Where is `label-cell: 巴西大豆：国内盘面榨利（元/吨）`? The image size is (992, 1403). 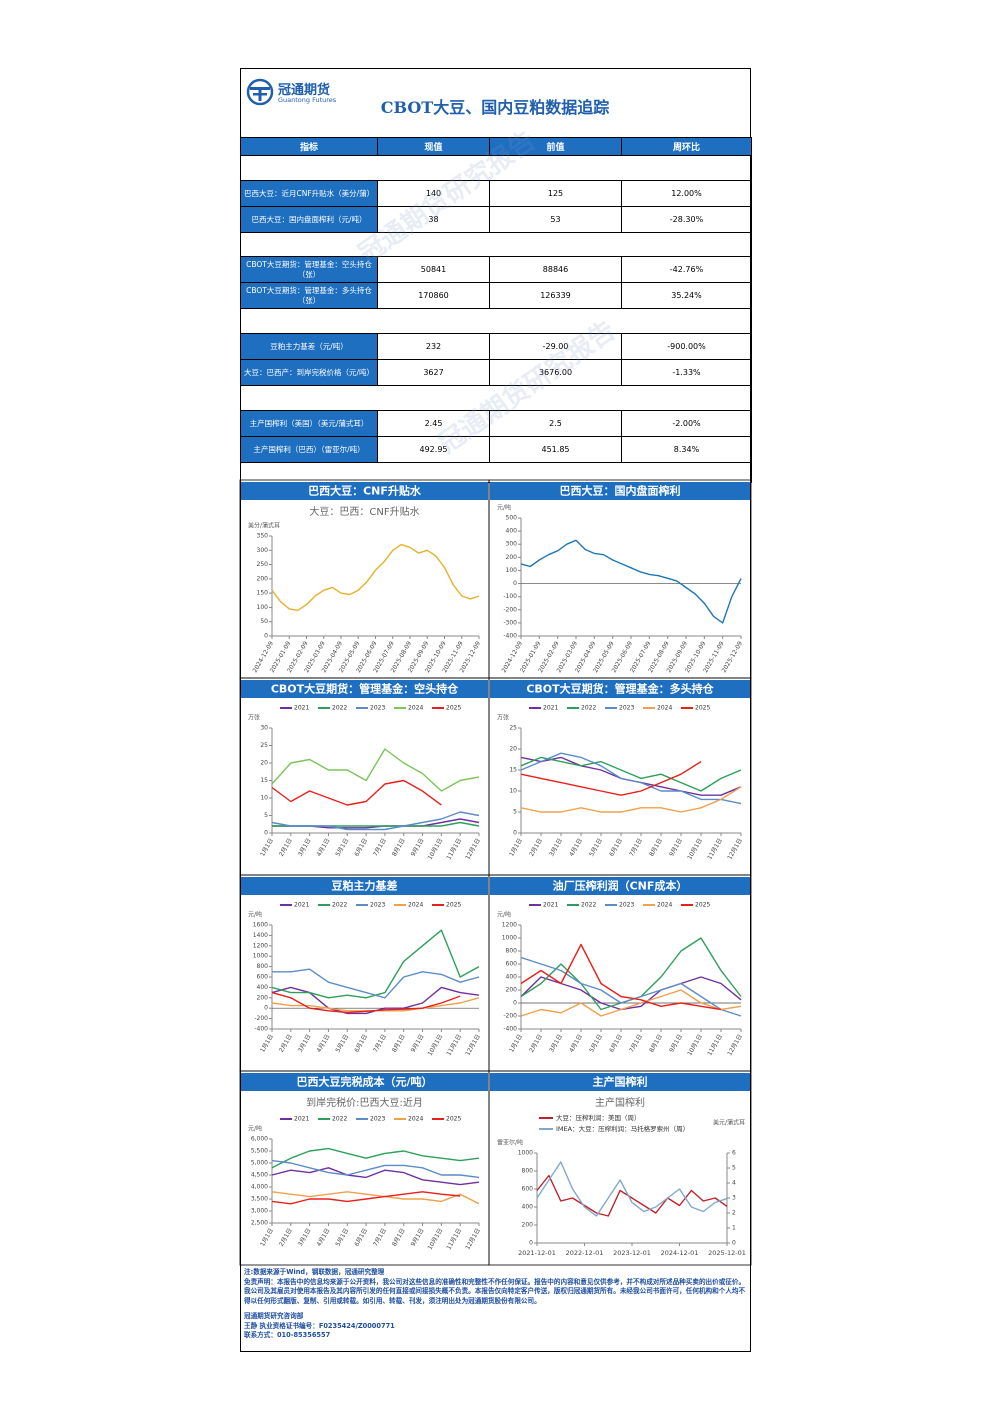
label-cell: 巴西大豆：国内盘面榨利（元/吨） is located at coordinates (309, 219).